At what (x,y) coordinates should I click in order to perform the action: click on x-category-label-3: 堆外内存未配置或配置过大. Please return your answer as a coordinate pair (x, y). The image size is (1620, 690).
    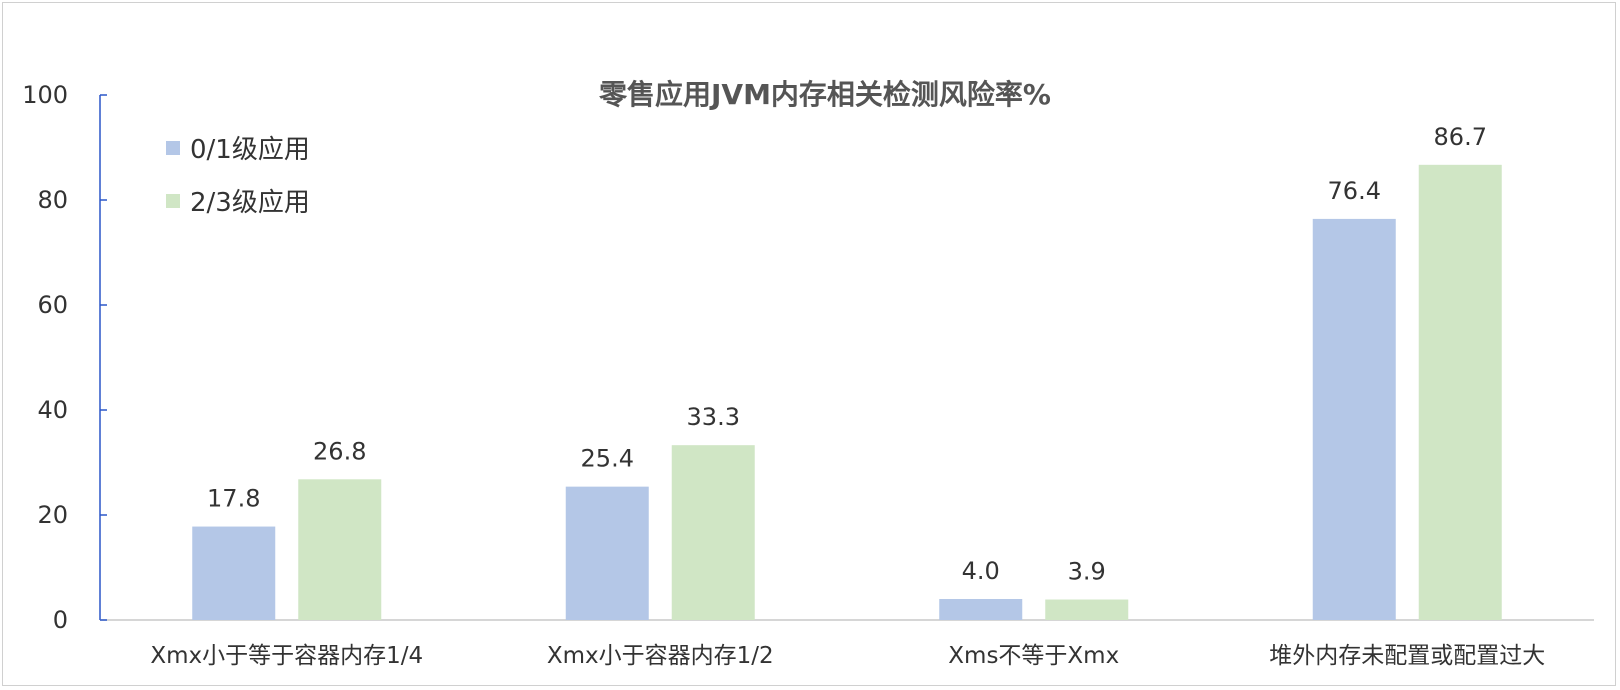
    Looking at the image, I should click on (1407, 656).